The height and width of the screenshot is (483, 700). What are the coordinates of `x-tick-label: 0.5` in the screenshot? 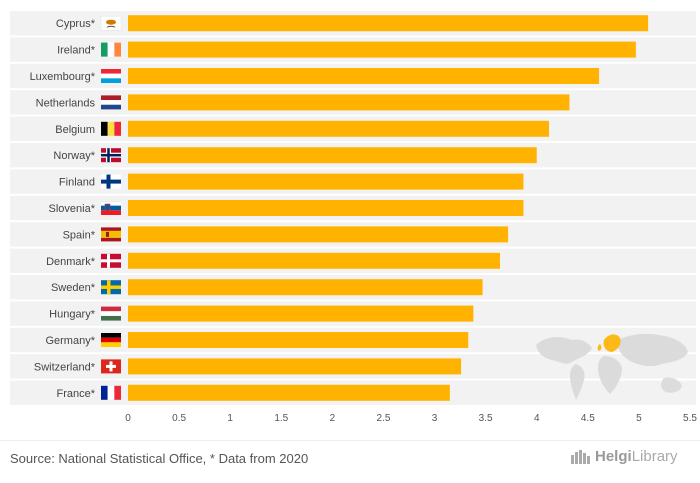 It's located at (179, 418).